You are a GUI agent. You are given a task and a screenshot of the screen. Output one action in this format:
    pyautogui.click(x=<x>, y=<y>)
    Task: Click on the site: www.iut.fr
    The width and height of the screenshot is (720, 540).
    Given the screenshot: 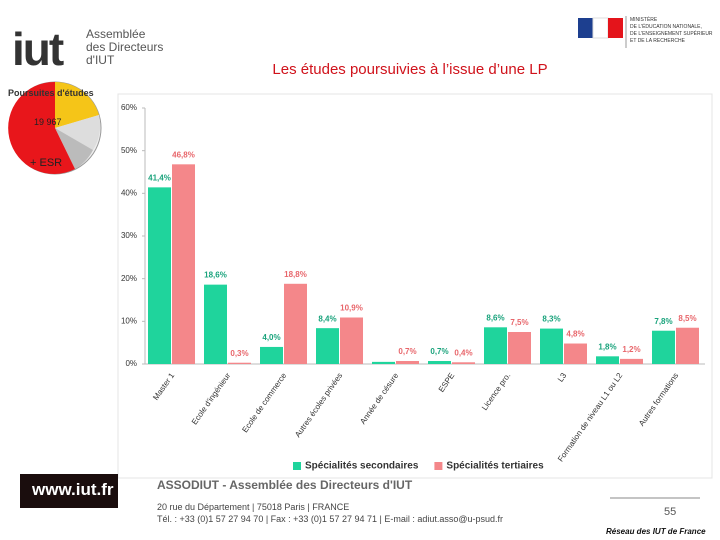 What is the action you would take?
    pyautogui.click(x=73, y=489)
    